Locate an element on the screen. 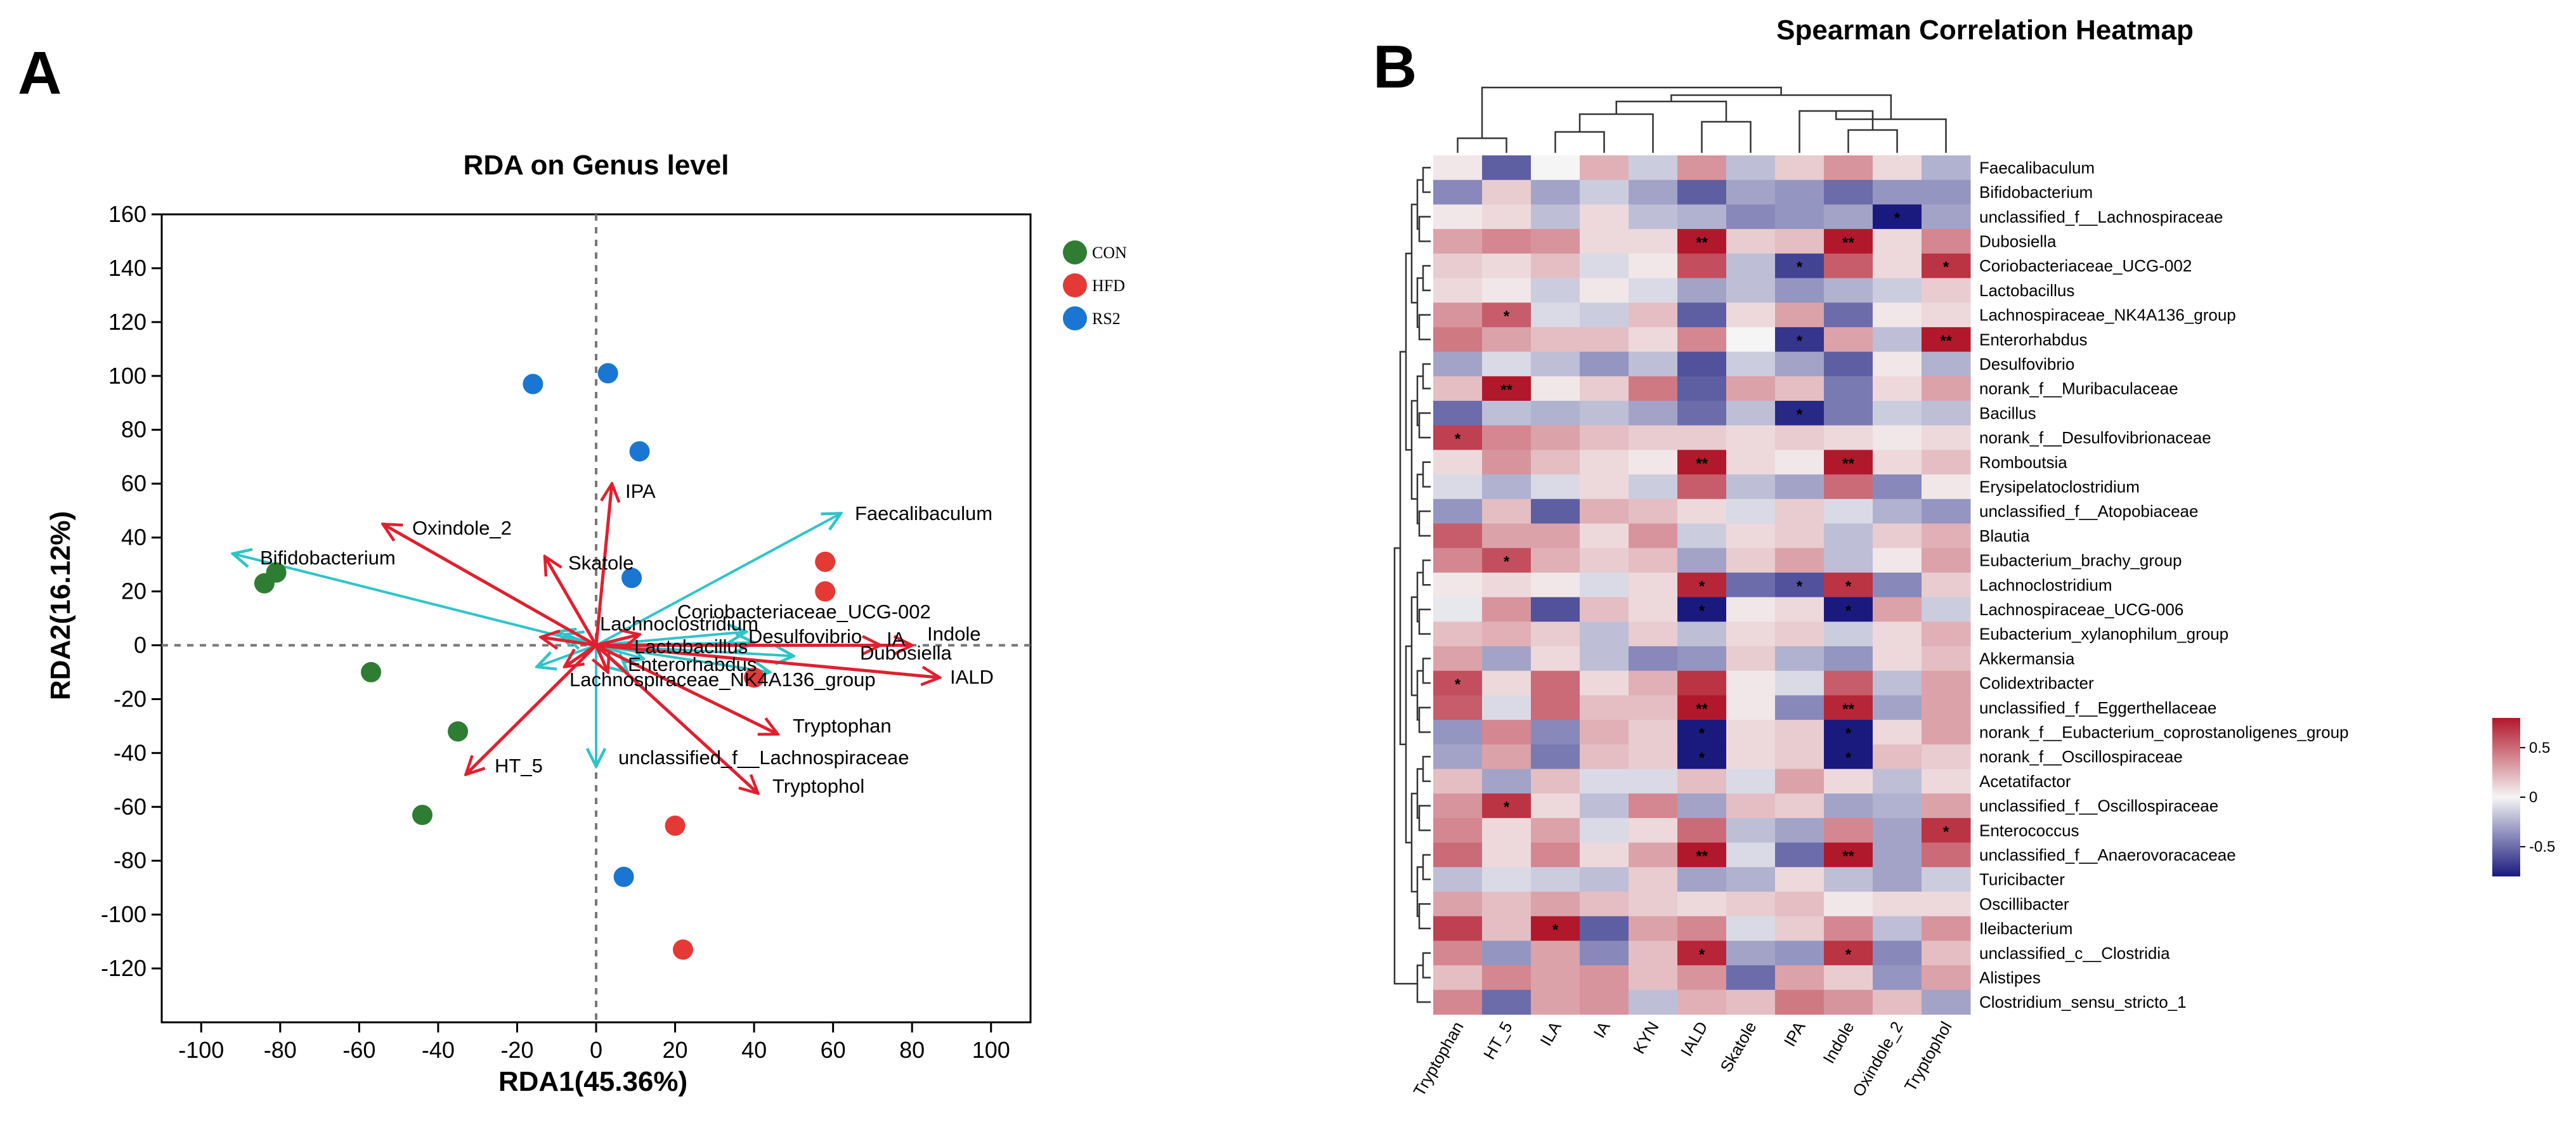 The image size is (2576, 1139). x-tick-label: -60 is located at coordinates (358, 1050).